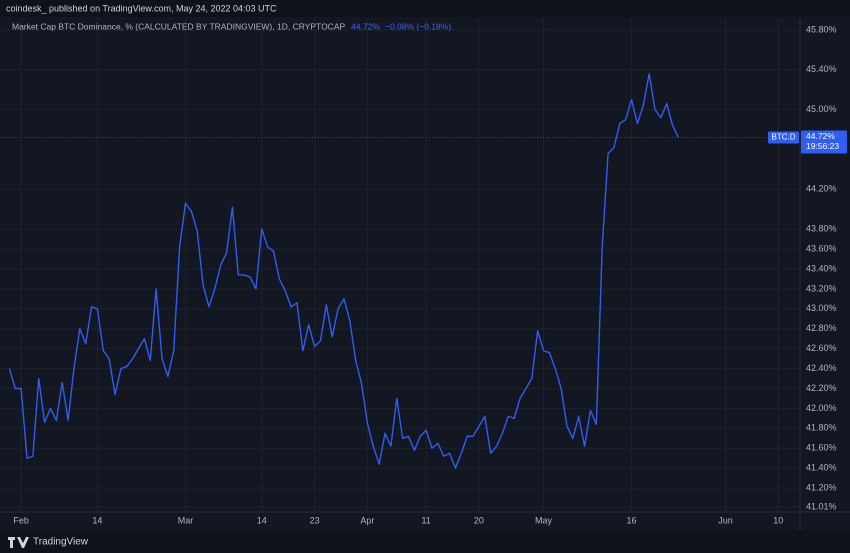 The width and height of the screenshot is (850, 553). Describe the element at coordinates (186, 520) in the screenshot. I see `x-tick-label: Mar` at that location.